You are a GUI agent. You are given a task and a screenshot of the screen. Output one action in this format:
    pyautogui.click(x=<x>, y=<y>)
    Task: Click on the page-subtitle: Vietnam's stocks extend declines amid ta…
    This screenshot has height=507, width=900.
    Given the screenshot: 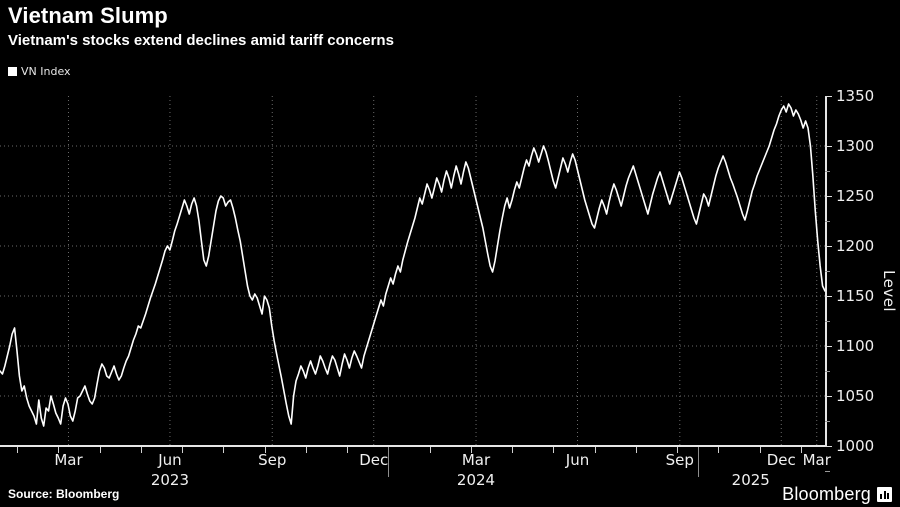 What is the action you would take?
    pyautogui.click(x=201, y=40)
    